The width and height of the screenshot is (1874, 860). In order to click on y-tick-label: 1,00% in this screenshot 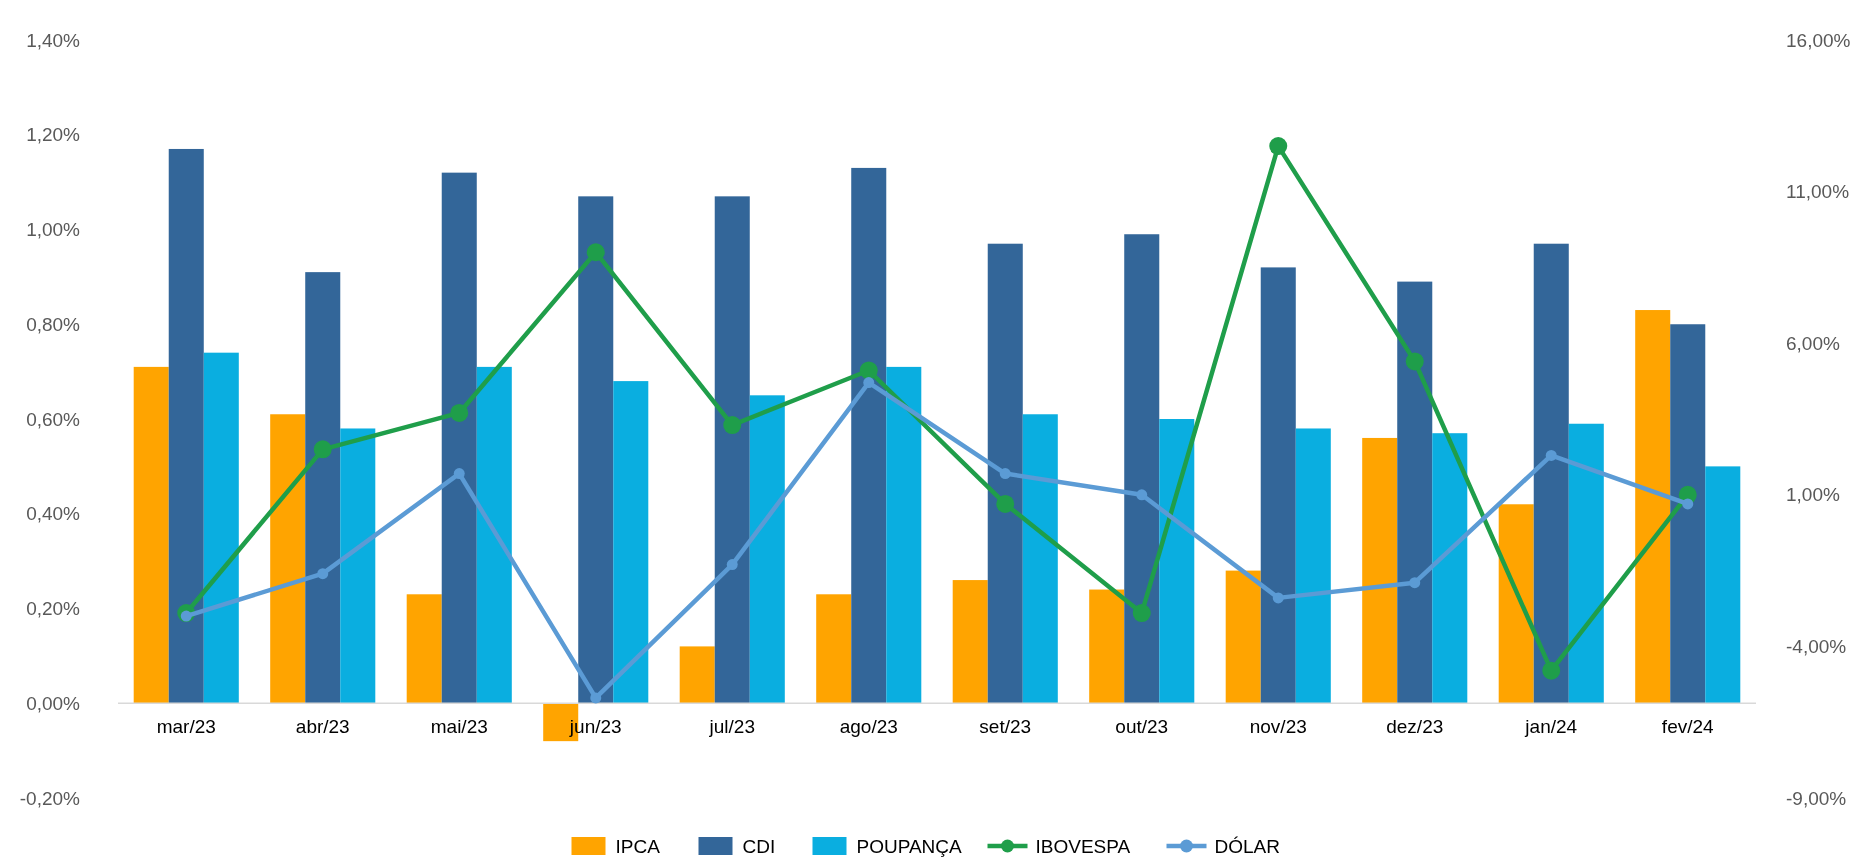, I will do `click(53, 230)`.